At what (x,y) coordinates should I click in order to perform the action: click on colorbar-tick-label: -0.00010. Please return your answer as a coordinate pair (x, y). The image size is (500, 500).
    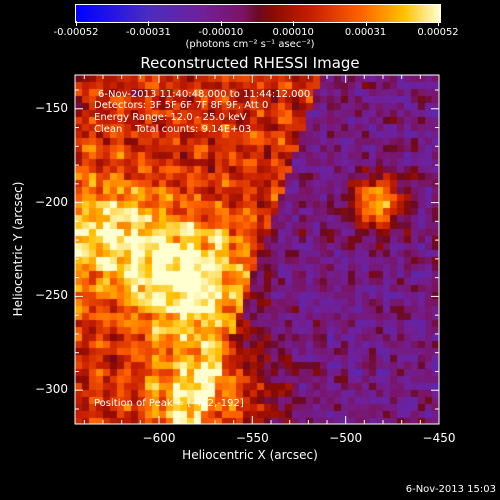
    Looking at the image, I should click on (221, 32).